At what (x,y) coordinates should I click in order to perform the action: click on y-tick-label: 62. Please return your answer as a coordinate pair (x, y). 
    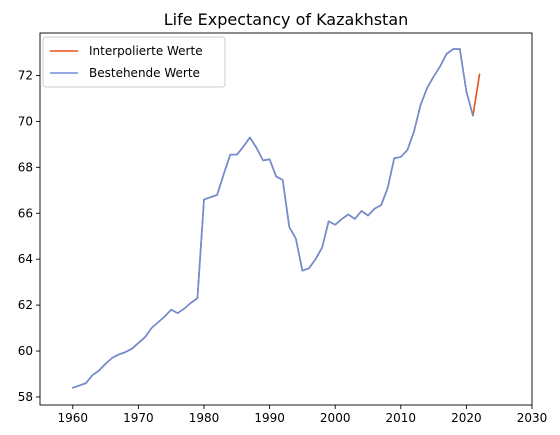
    Looking at the image, I should click on (25, 305).